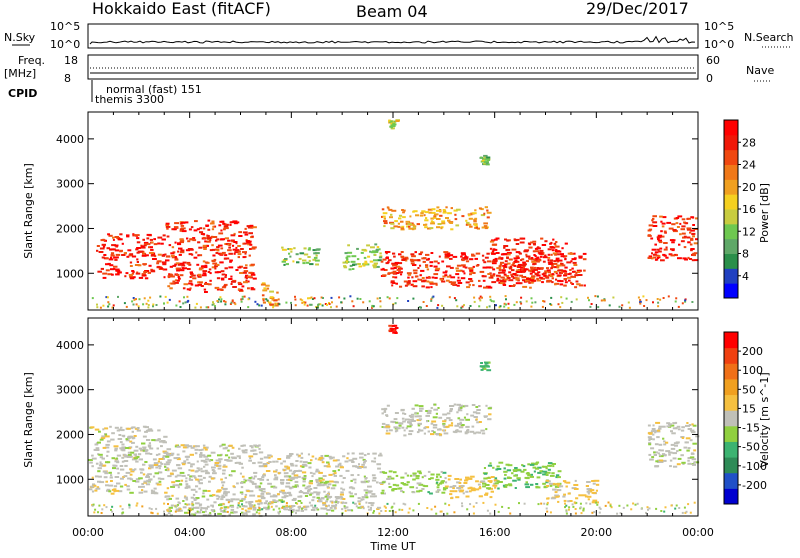 The width and height of the screenshot is (800, 558). I want to click on velocity-ytick-label-2: 3000, so click(70, 390).